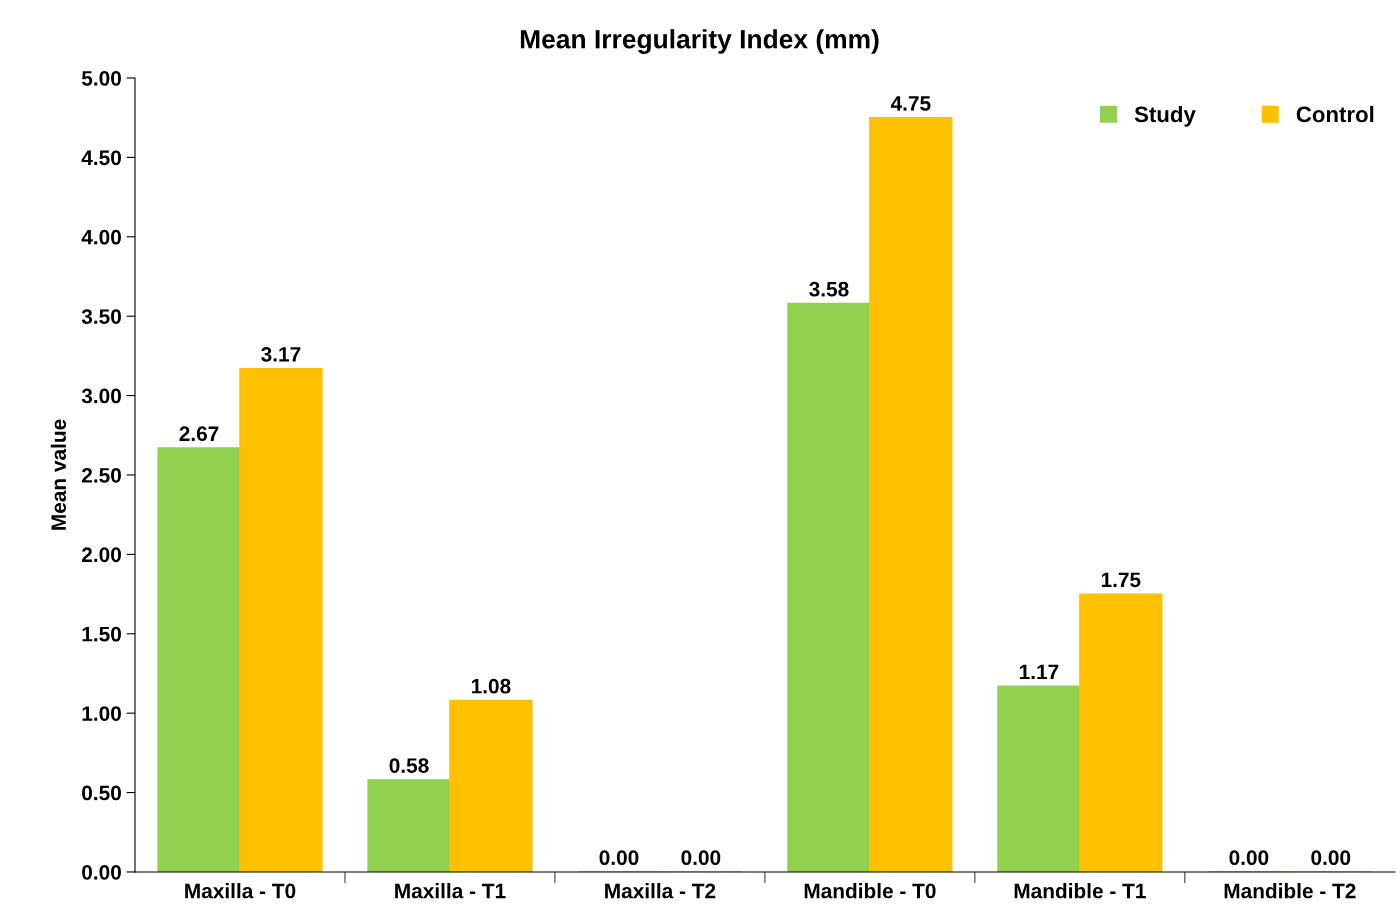 Image resolution: width=1399 pixels, height=923 pixels. What do you see at coordinates (240, 891) in the screenshot?
I see `x-tick-label: Maxilla - T0` at bounding box center [240, 891].